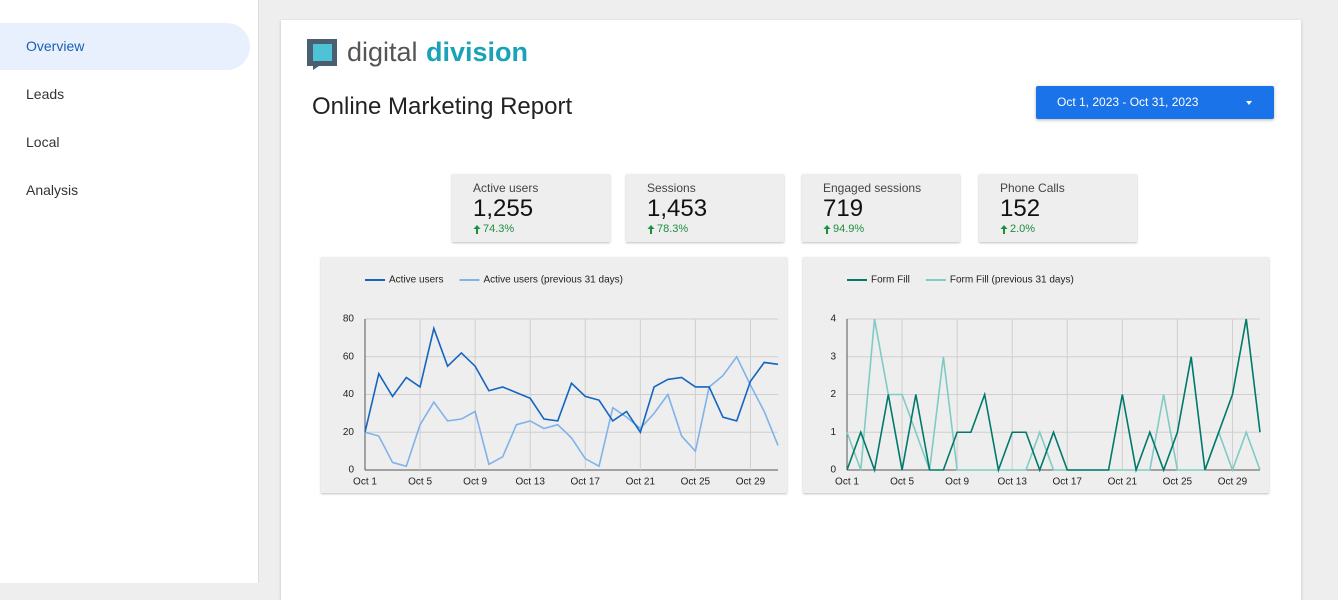 This screenshot has width=1338, height=600. I want to click on y-tick-label: 40, so click(349, 394).